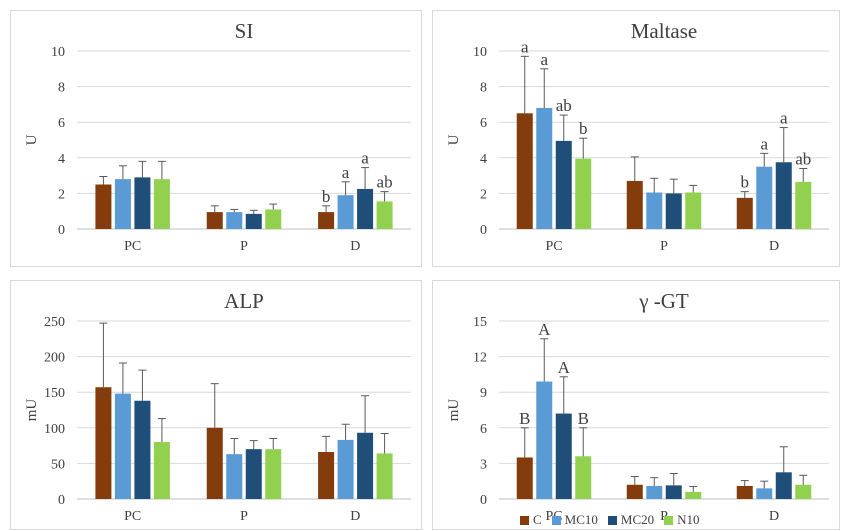  I want to click on legend-item-c: C, so click(531, 520).